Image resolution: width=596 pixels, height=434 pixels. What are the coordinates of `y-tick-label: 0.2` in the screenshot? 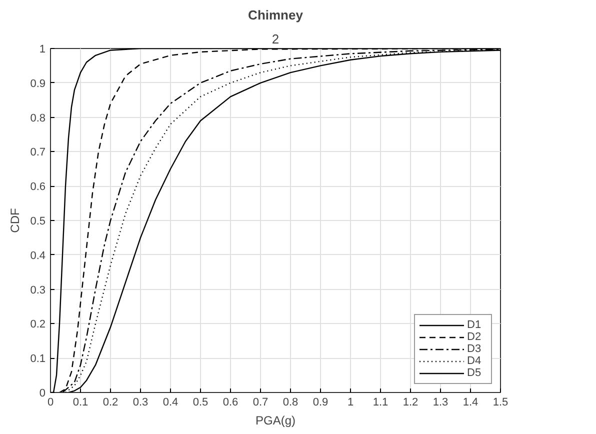 It's located at (38, 324).